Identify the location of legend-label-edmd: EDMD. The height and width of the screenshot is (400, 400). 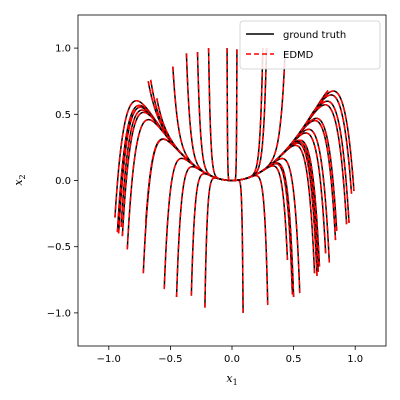
(298, 55).